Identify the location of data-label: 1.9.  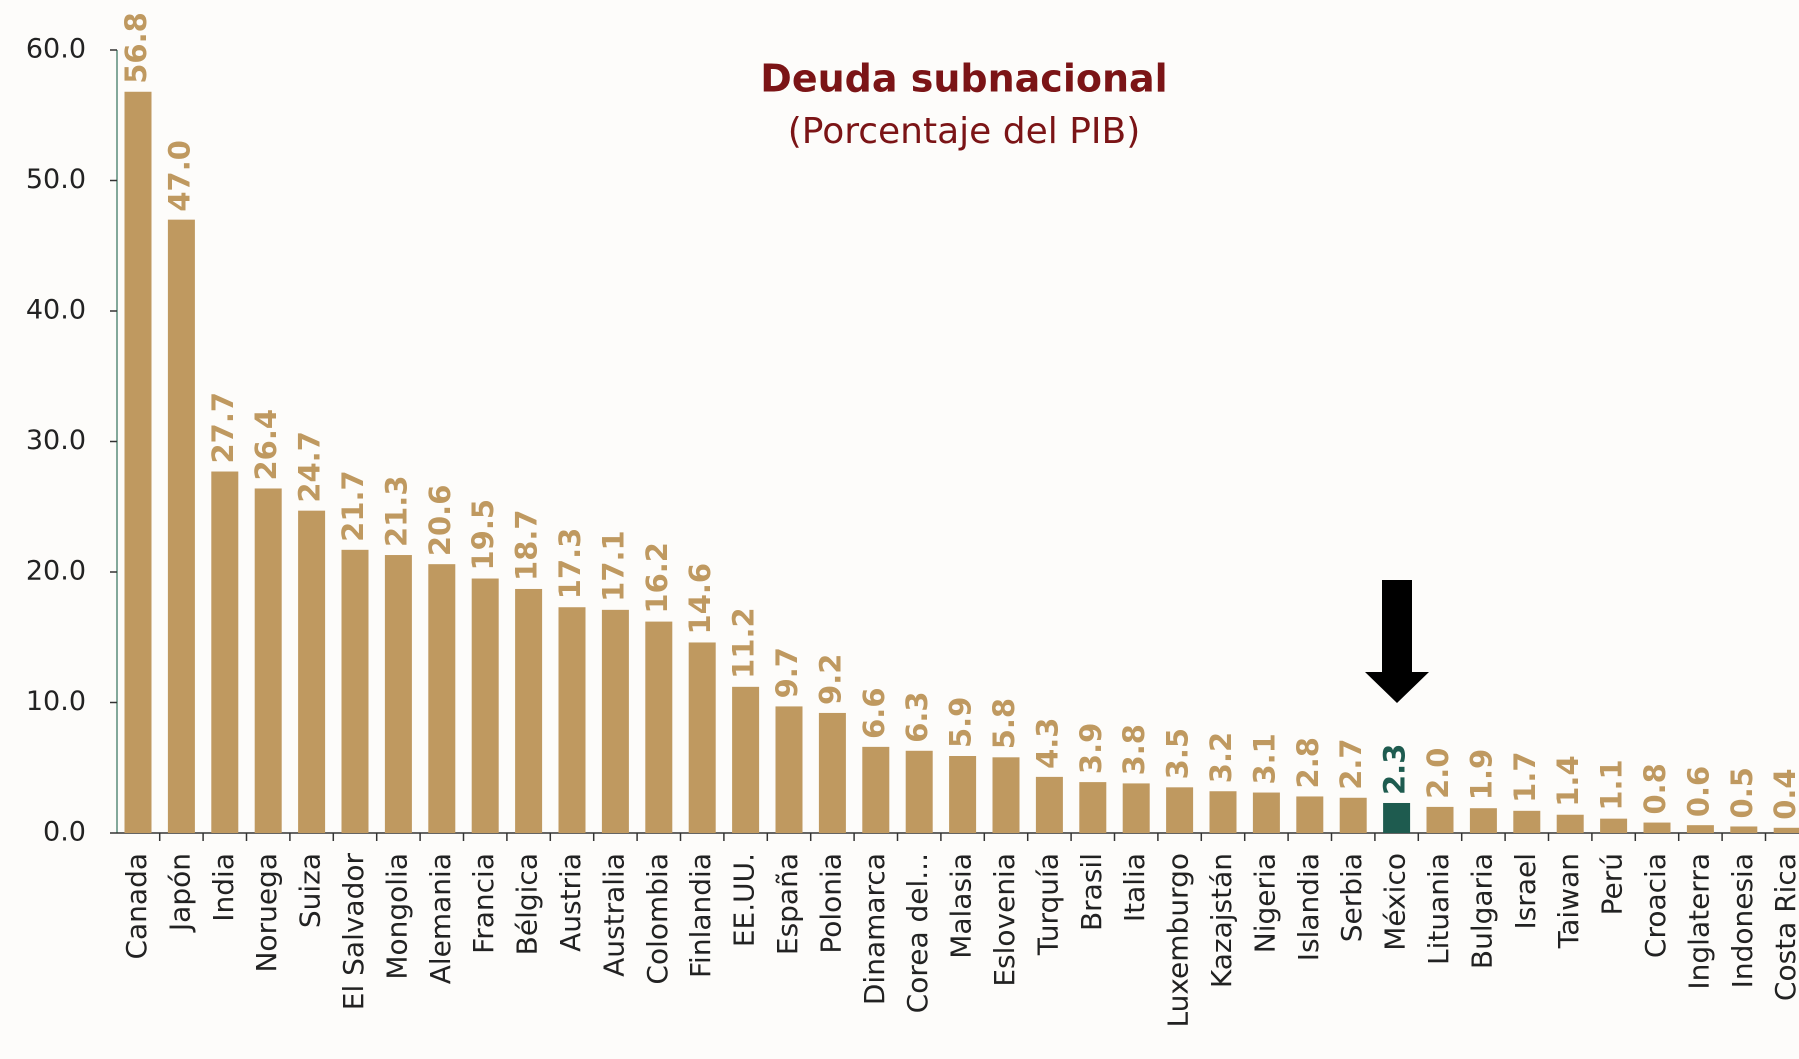
(1481, 774).